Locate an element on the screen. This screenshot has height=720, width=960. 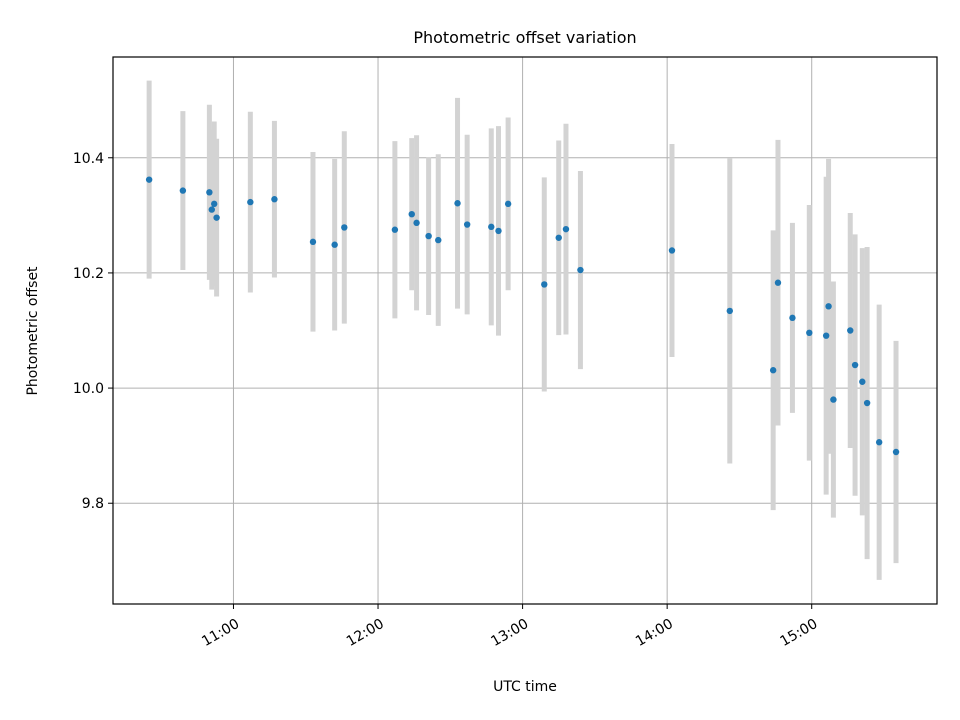
y-tick-label: 9.8 is located at coordinates (93, 504).